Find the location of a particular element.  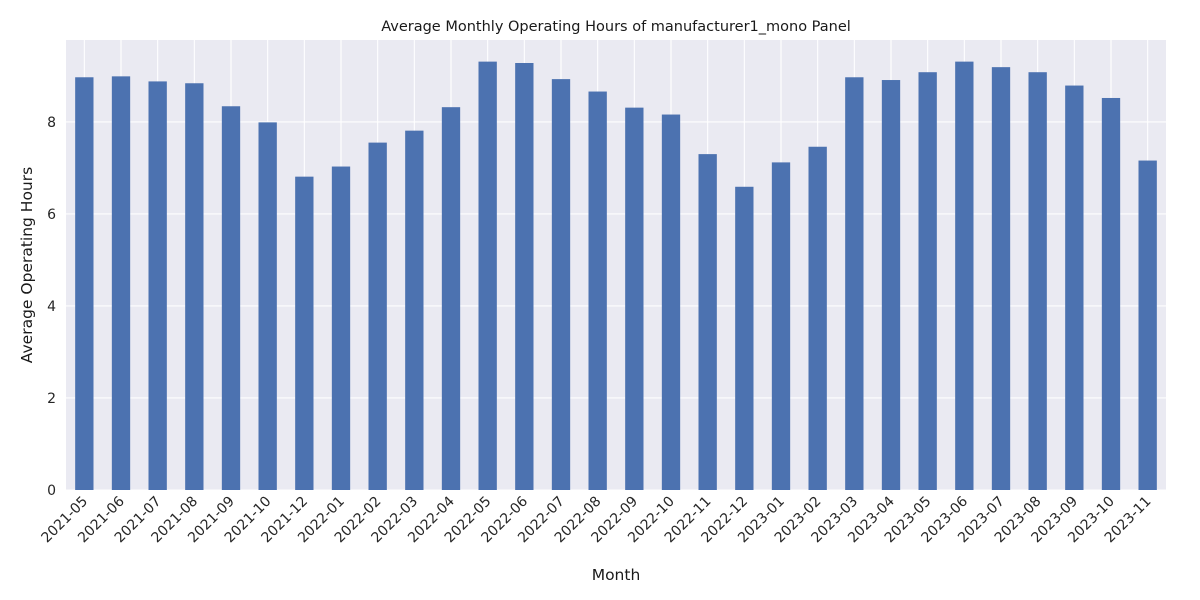

x-axis-label: Month is located at coordinates (616, 575).